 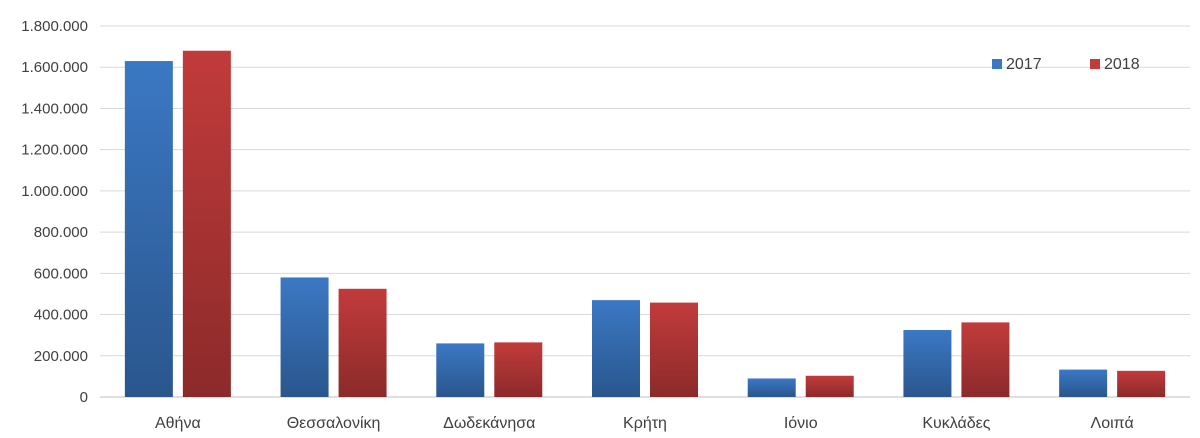 I want to click on y-tick-label: 1.600.000, so click(x=54, y=67).